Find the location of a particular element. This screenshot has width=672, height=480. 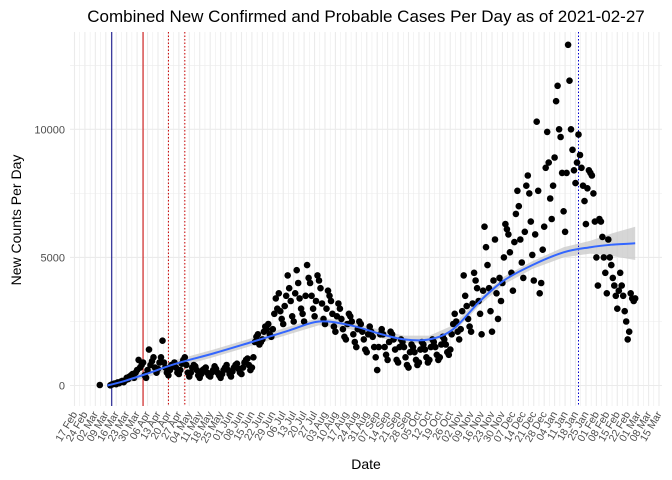

y-tick-label: 5000 is located at coordinates (53, 258).